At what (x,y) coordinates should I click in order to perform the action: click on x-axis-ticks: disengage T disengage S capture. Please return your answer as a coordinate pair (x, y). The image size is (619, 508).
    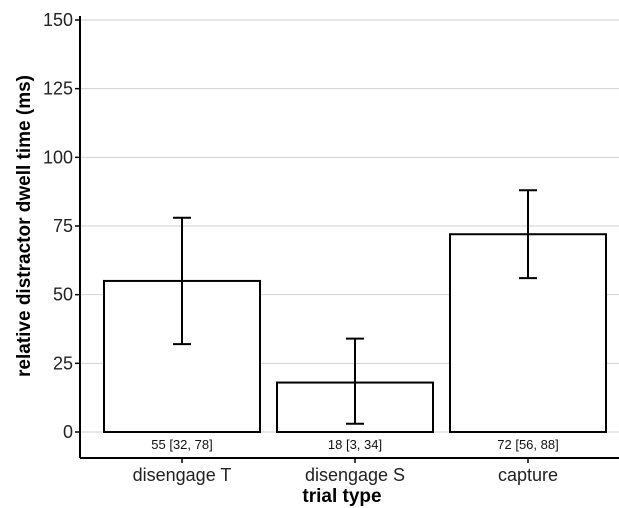
    Looking at the image, I should click on (345, 471).